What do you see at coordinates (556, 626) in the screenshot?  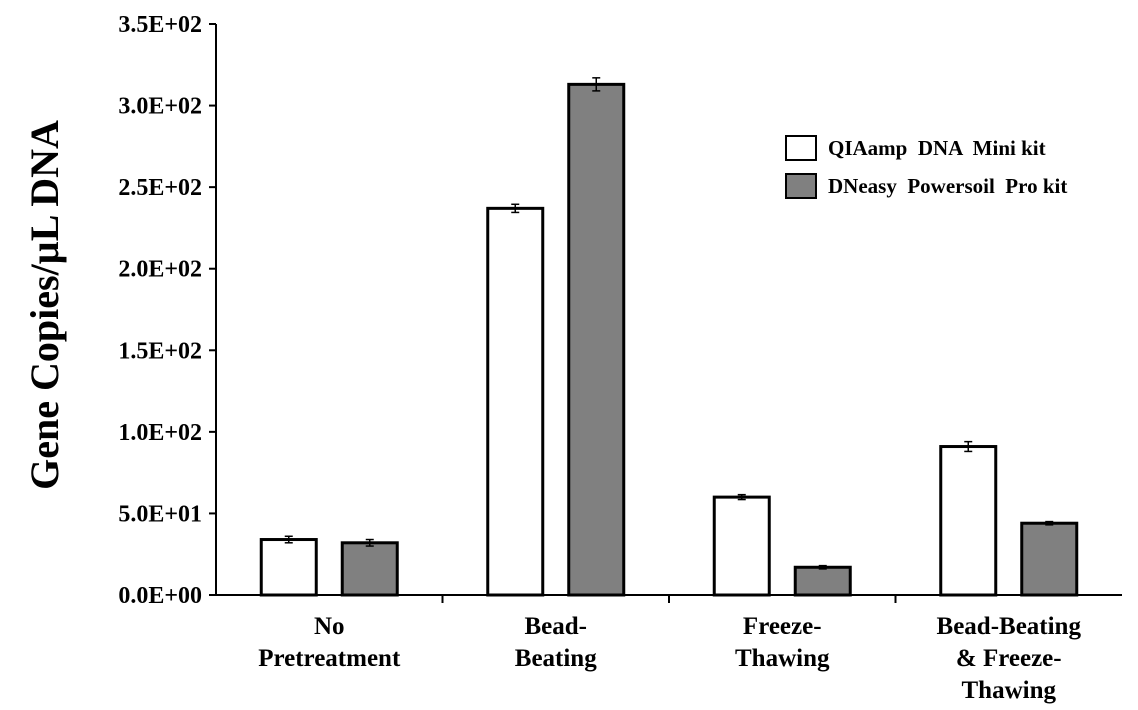 I see `x-category-label: Bead-` at bounding box center [556, 626].